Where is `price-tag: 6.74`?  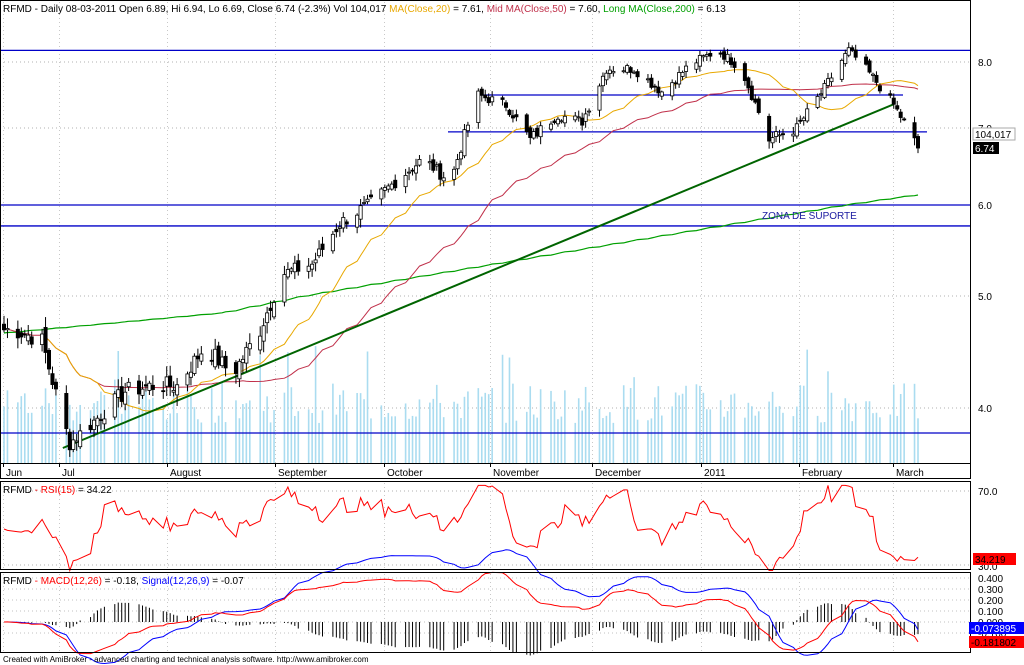 price-tag: 6.74 is located at coordinates (986, 148).